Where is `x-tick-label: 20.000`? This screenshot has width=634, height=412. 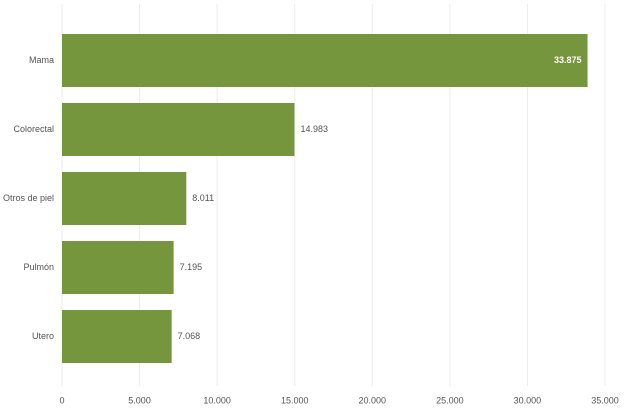
x-tick-label: 20.000 is located at coordinates (373, 400).